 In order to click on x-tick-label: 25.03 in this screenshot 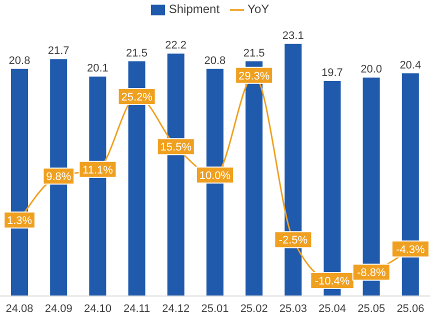, I will do `click(293, 308)`.